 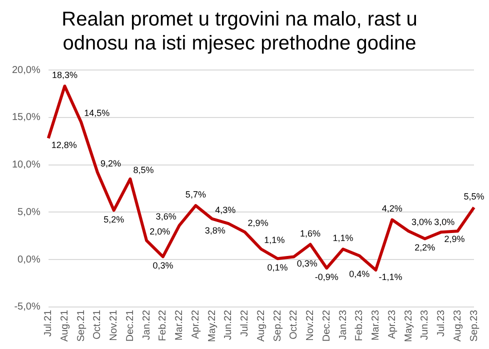 What do you see at coordinates (64, 145) in the screenshot?
I see `data-label: 12,8%` at bounding box center [64, 145].